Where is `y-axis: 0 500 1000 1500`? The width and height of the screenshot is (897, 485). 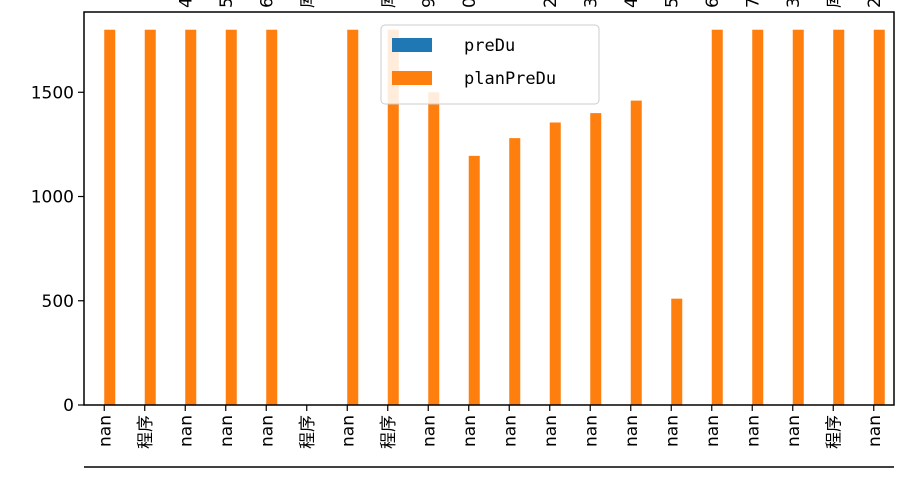
y-axis: 0 500 1000 1500 is located at coordinates (57, 249).